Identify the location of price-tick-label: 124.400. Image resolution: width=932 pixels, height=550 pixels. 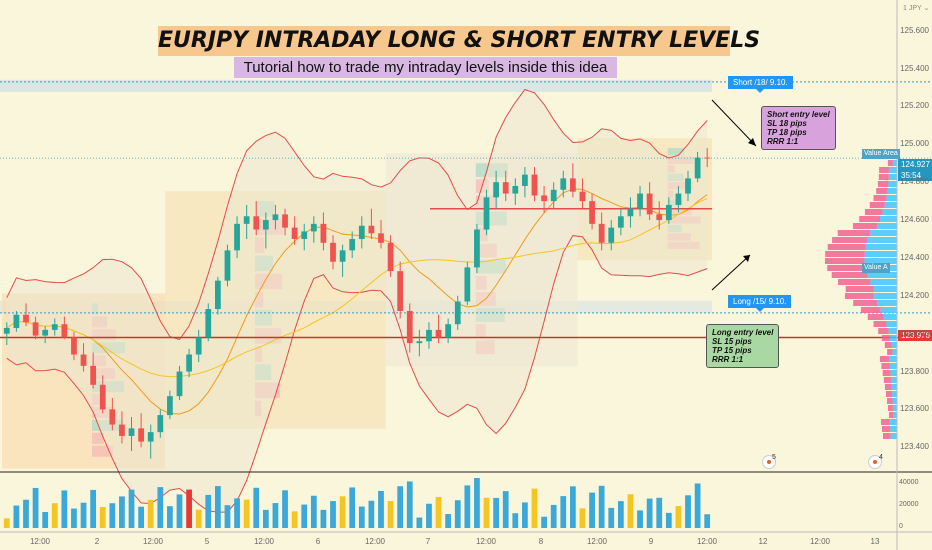
(914, 257).